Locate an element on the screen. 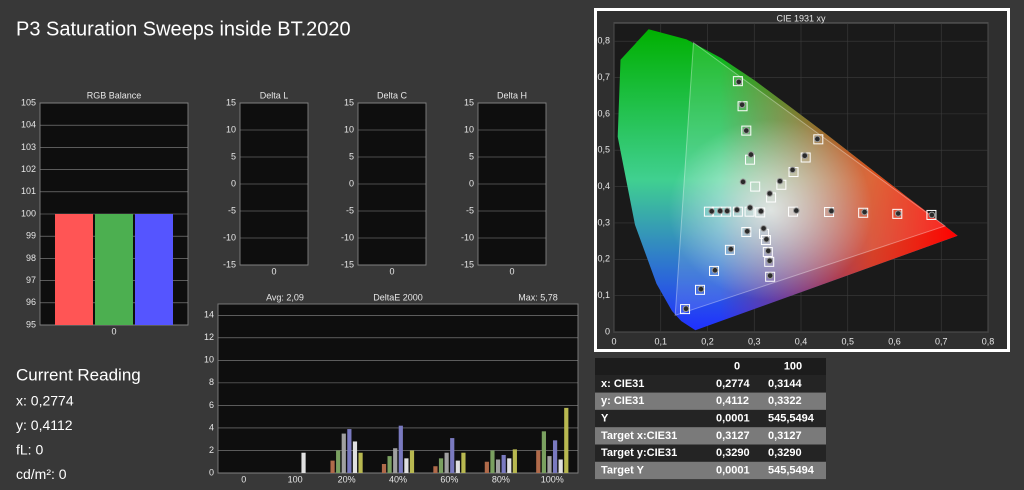 This screenshot has width=1024, height=490. table-cell: Target Y is located at coordinates (623, 470).